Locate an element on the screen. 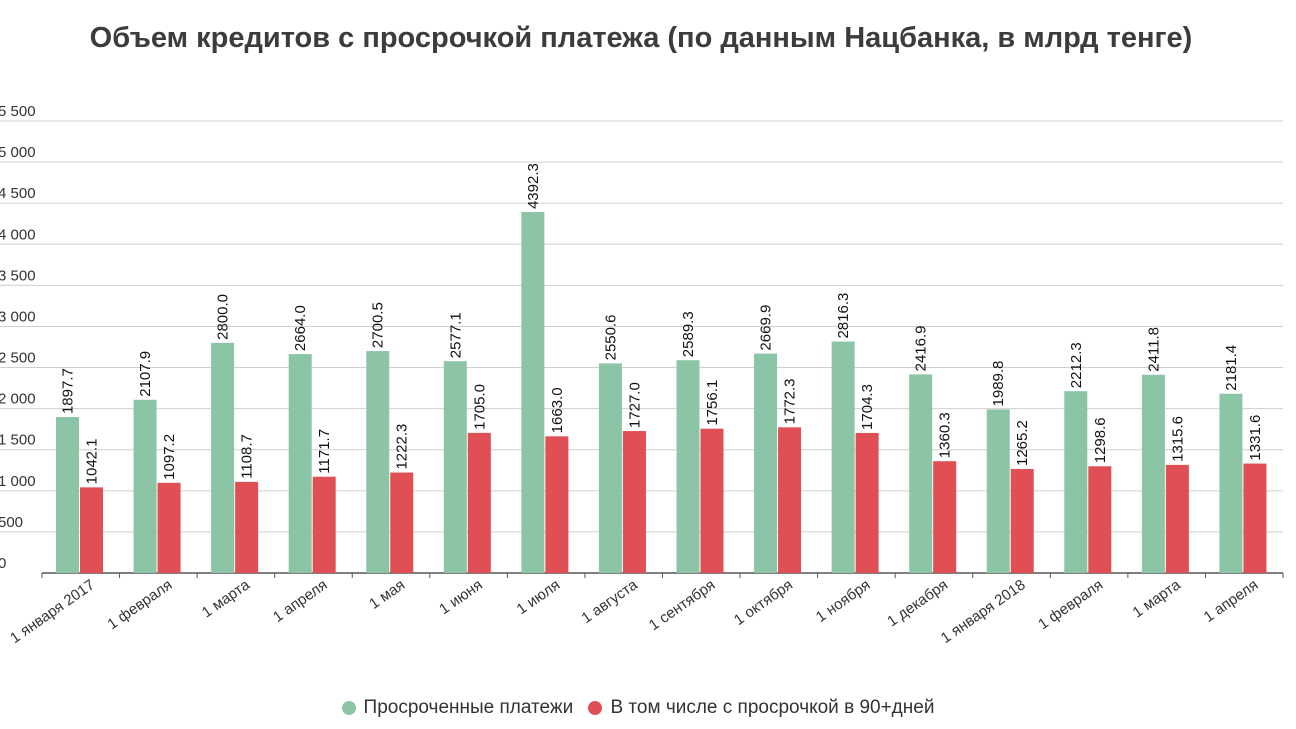 This screenshot has width=1296, height=729. data-label-overdue-90: 1097.2 is located at coordinates (169, 457).